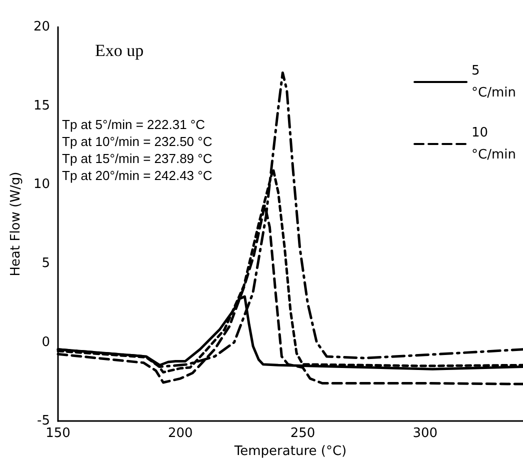 The width and height of the screenshot is (523, 463). I want to click on annotation: Tp at 20°/min = 242.43 °C, so click(137, 175).